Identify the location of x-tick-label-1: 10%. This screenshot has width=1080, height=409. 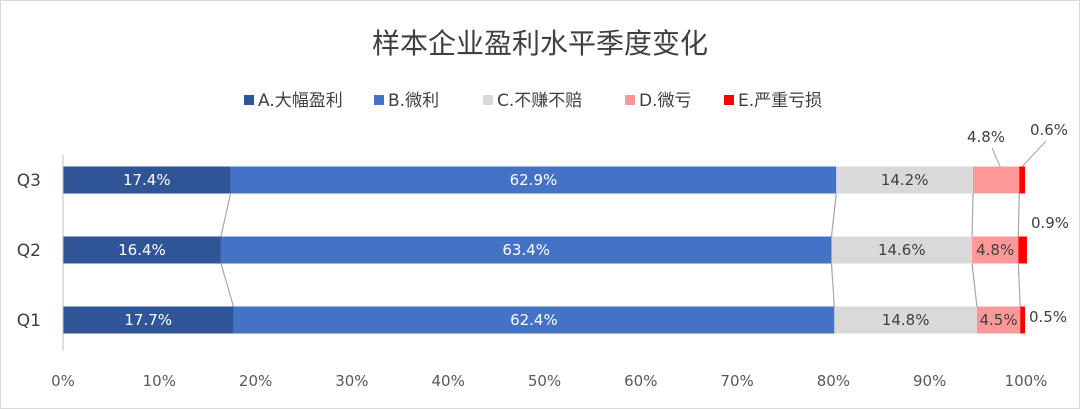
(159, 381).